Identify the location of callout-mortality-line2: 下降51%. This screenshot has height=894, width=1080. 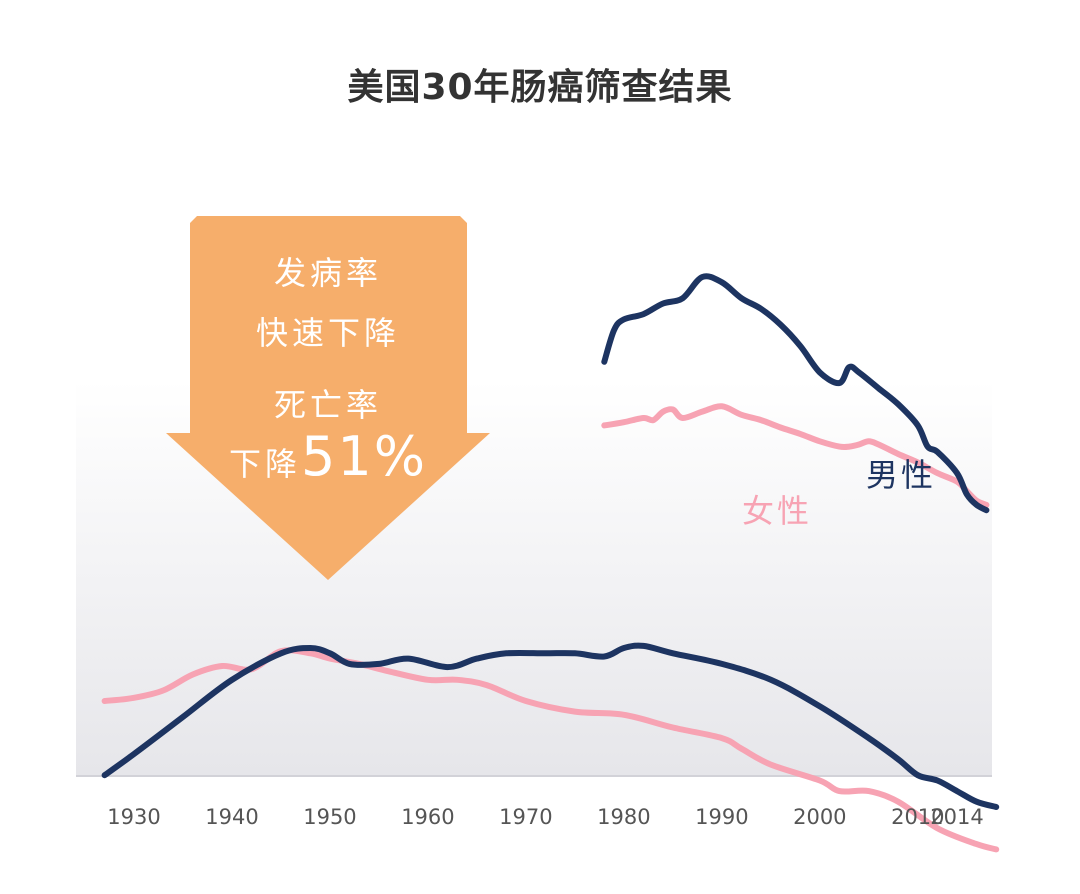
(328, 456).